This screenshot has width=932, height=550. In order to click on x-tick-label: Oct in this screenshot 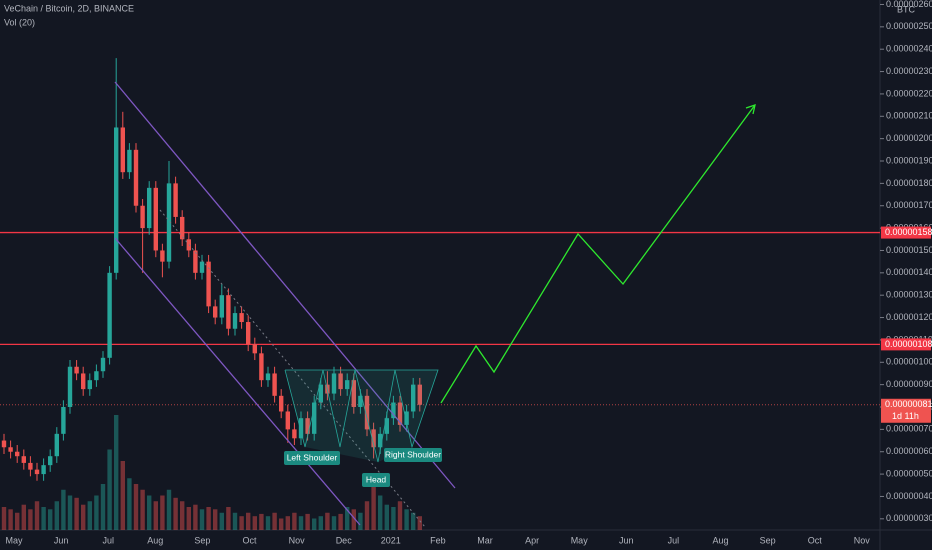, I will do `click(249, 540)`.